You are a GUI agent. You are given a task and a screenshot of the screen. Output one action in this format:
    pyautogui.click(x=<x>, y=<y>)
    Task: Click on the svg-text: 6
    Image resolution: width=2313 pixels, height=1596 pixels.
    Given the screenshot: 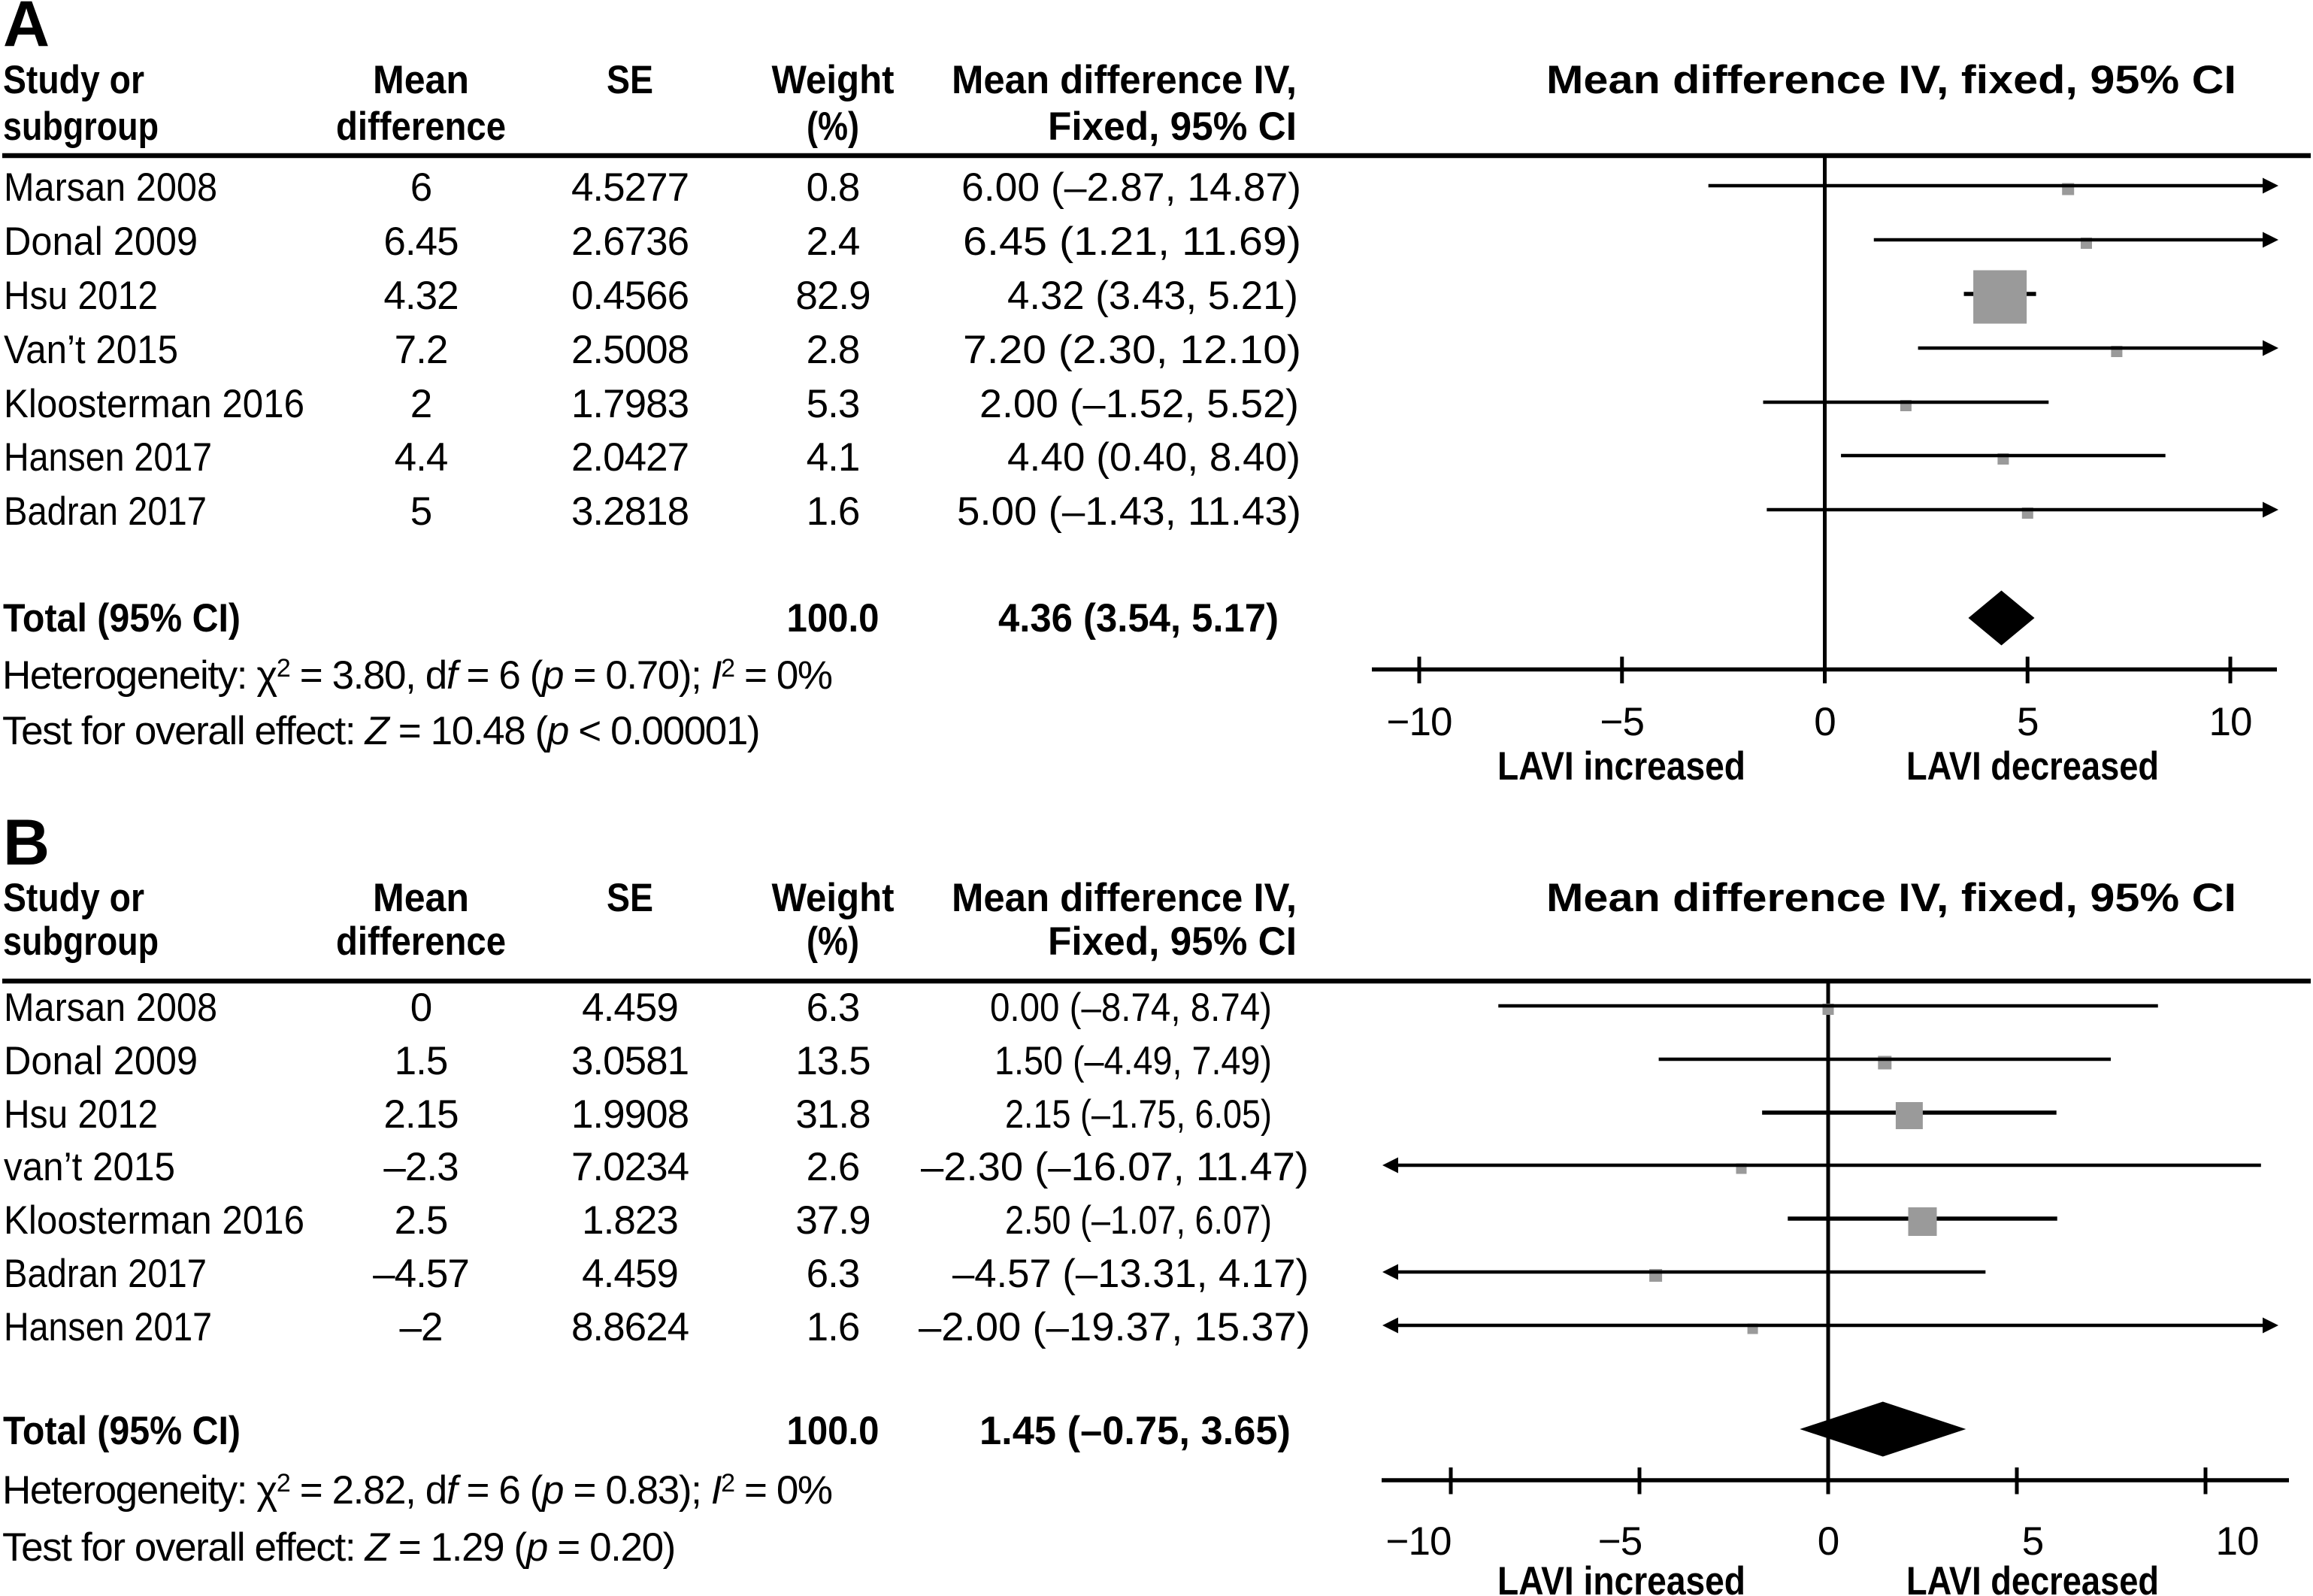 What is the action you would take?
    pyautogui.click(x=420, y=187)
    